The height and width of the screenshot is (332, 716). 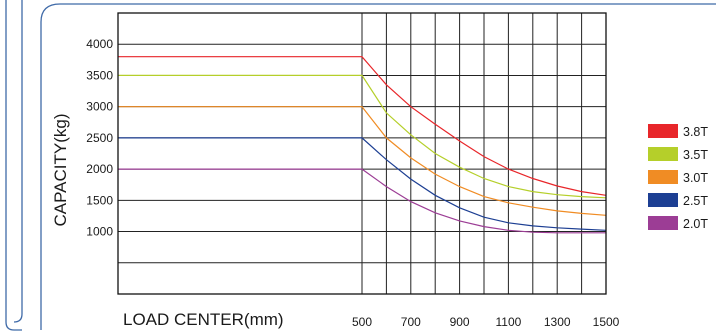 I want to click on x-tick-label: 1300, so click(x=557, y=322).